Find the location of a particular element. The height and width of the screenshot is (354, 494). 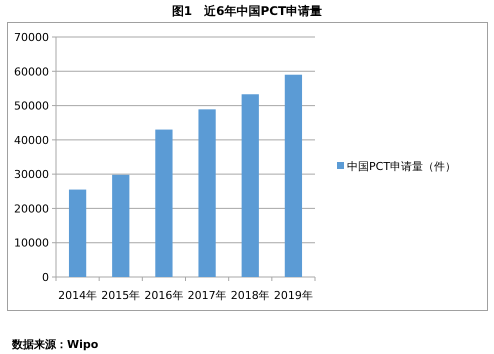

chart-title: 图1 近6年中国PCT申请量 is located at coordinates (247, 11).